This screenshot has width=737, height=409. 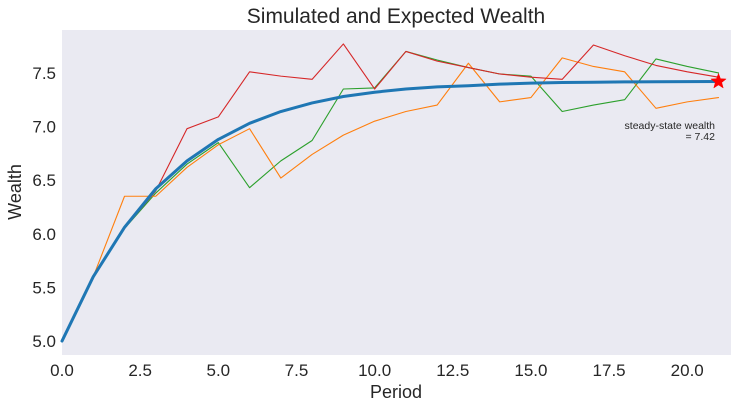 What do you see at coordinates (687, 370) in the screenshot?
I see `x-tick-label: 20.0` at bounding box center [687, 370].